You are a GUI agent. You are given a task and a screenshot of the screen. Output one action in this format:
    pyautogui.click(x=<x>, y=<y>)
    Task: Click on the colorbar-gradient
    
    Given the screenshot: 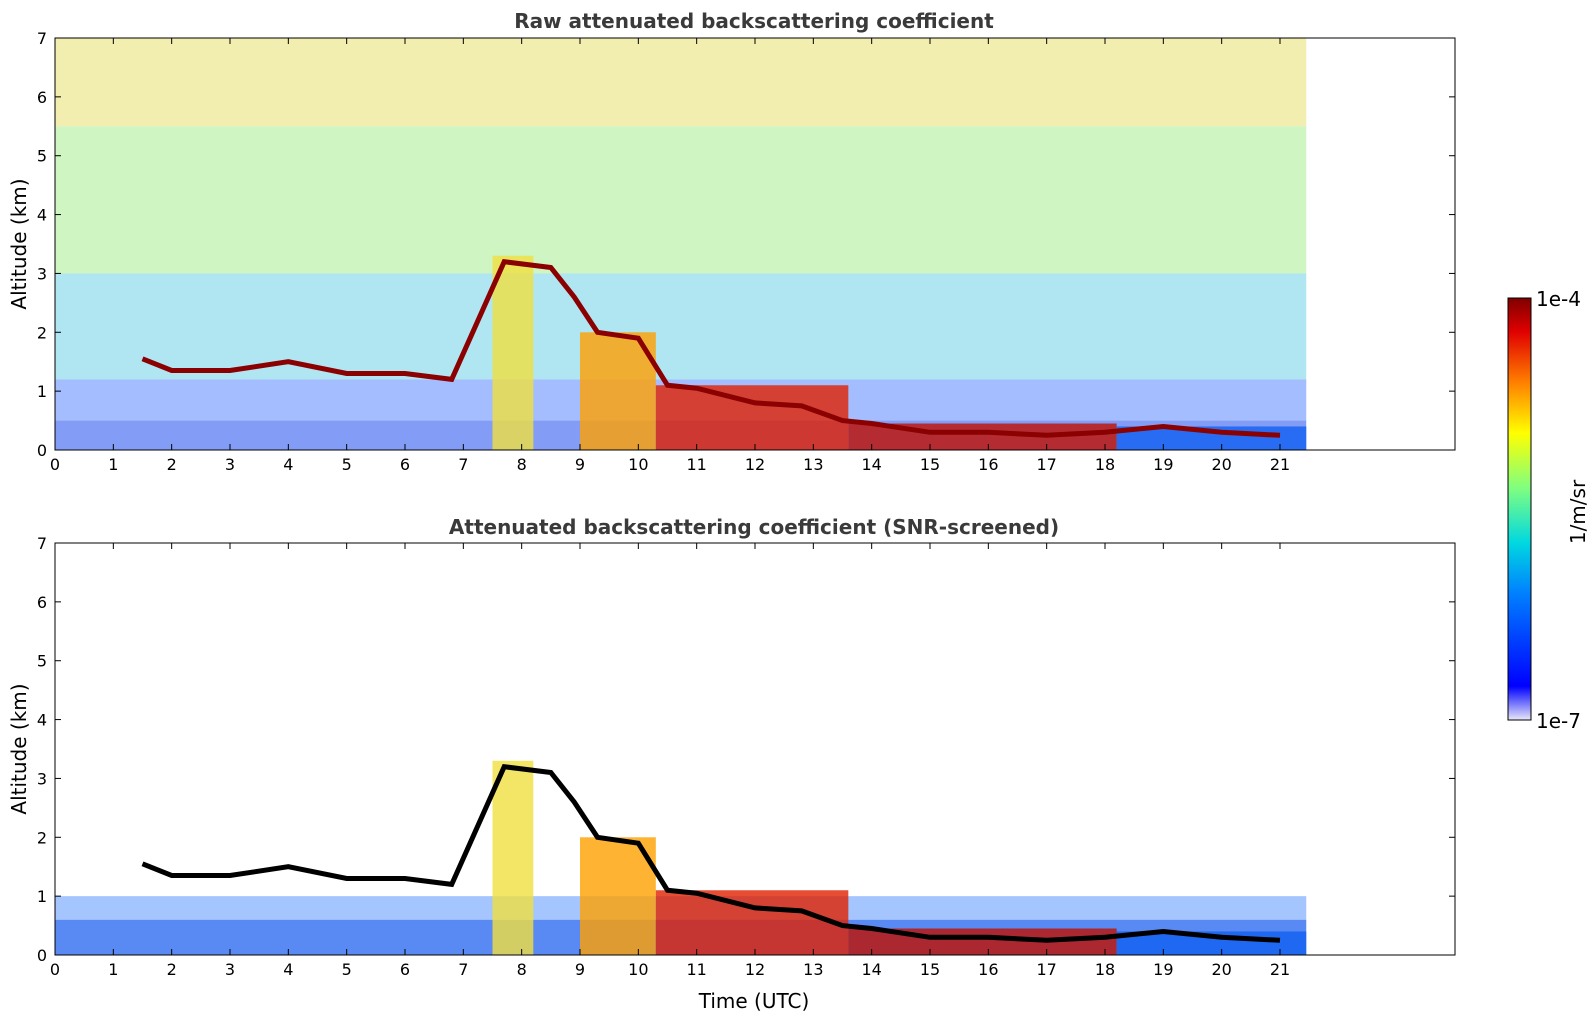 What is the action you would take?
    pyautogui.click(x=1519, y=509)
    